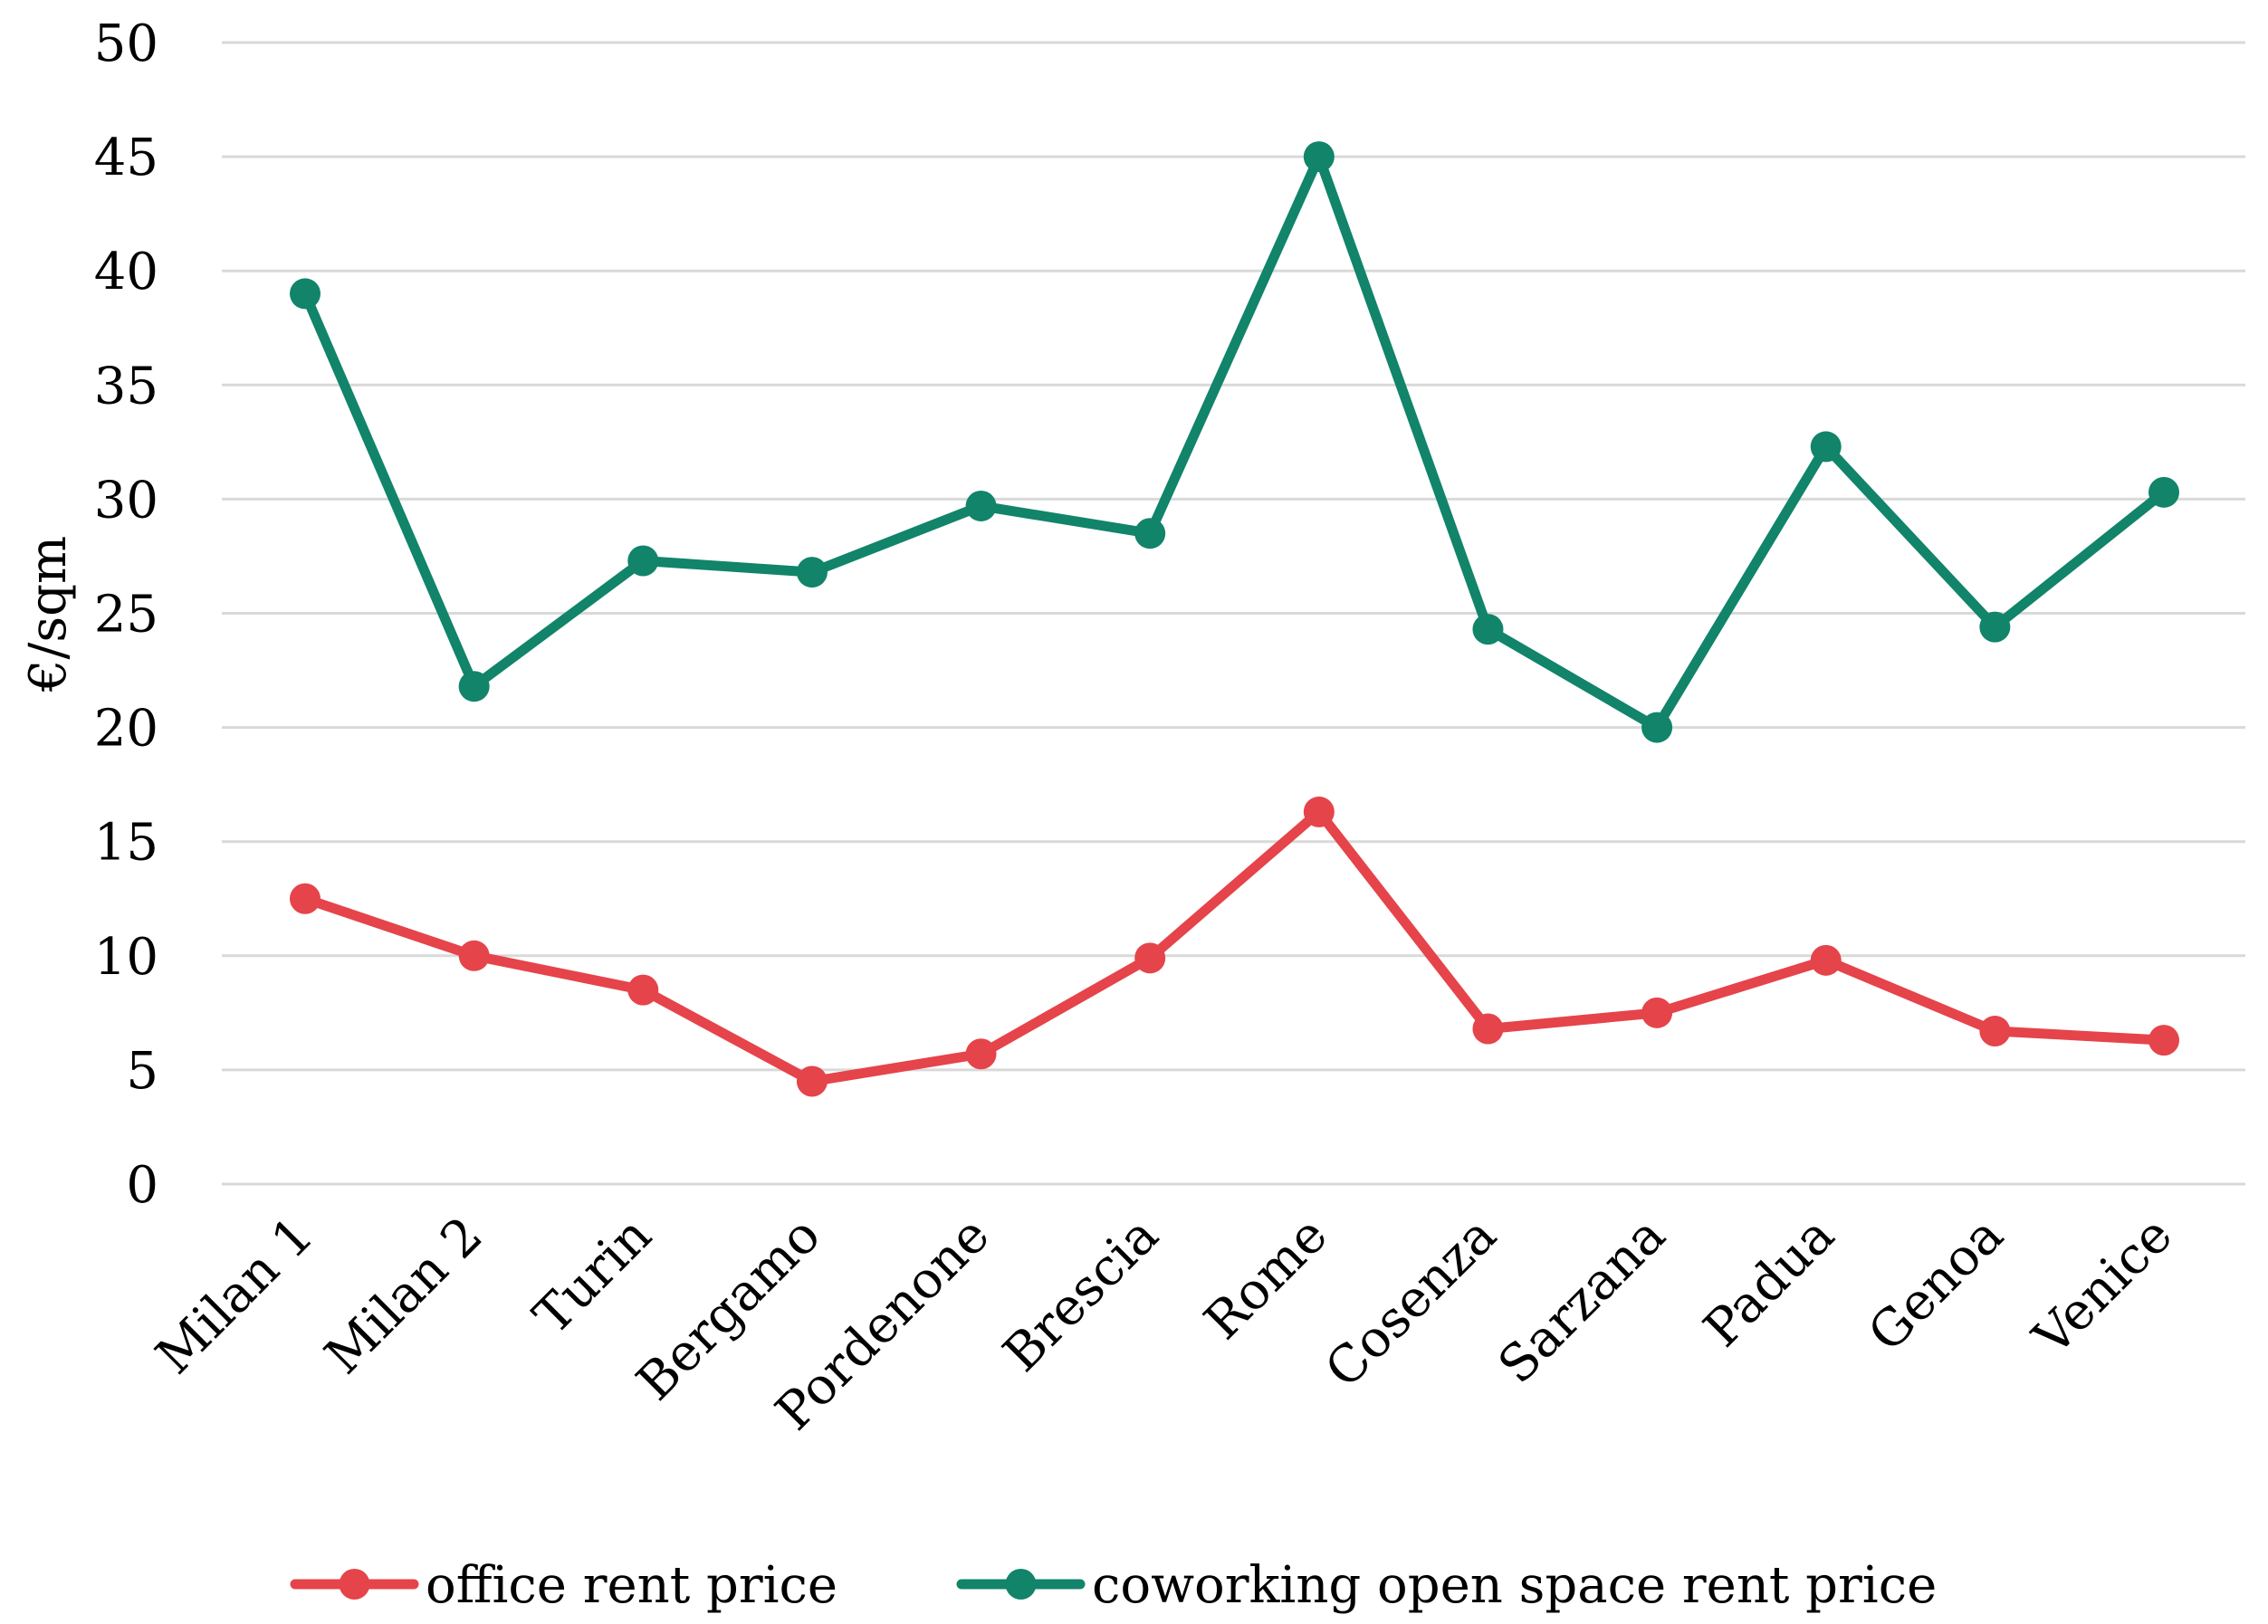 Image resolution: width=2268 pixels, height=1624 pixels. I want to click on x-tick-label: Milan 1, so click(235, 1296).